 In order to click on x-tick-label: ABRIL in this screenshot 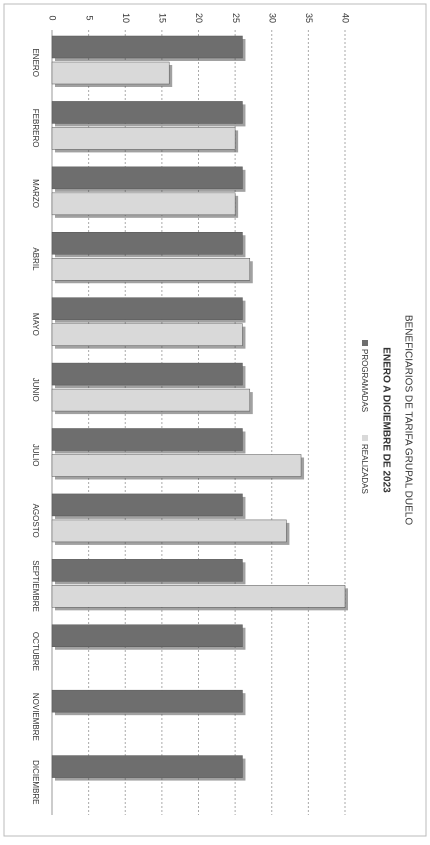, I will do `click(35, 259)`.